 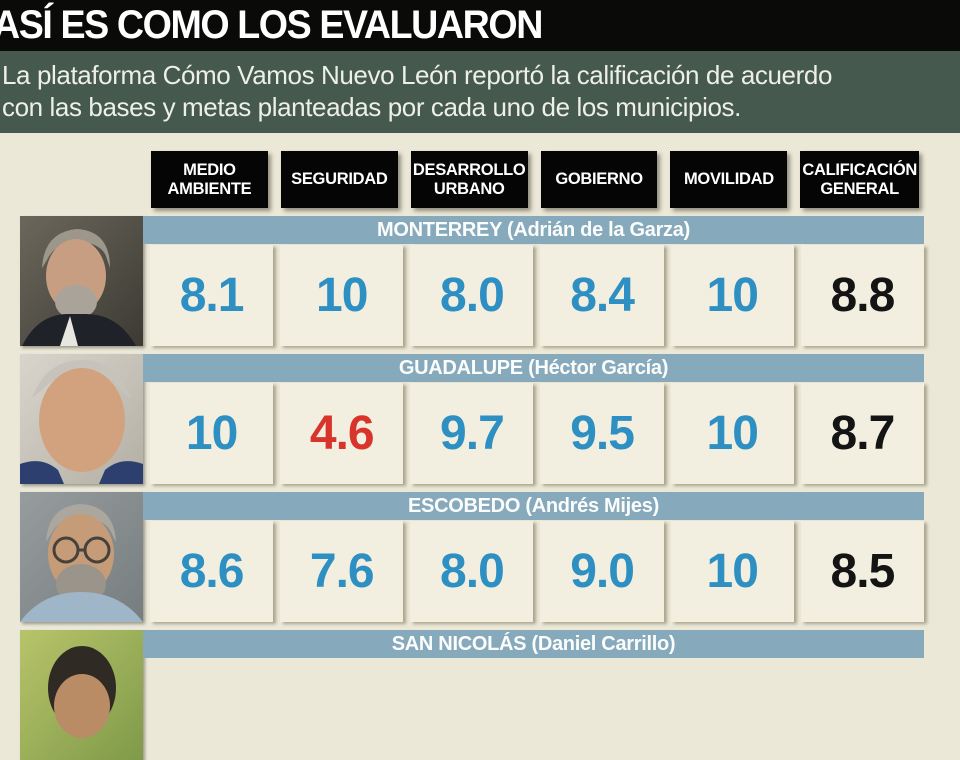 I want to click on score-cell-gobierno: 9.5, so click(x=602, y=433).